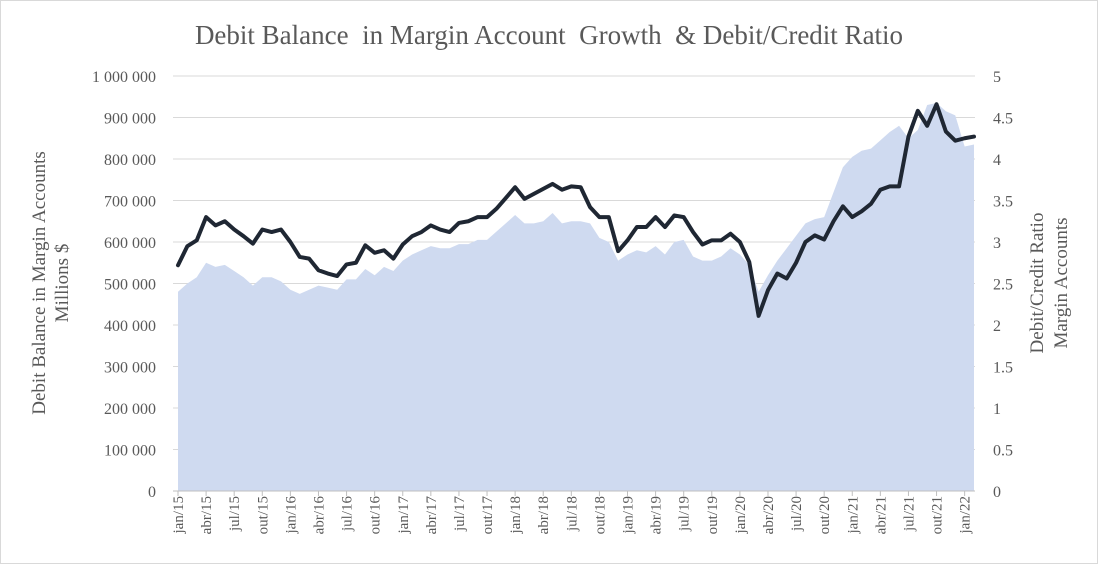 This screenshot has height=564, width=1098. What do you see at coordinates (629, 515) in the screenshot?
I see `x-tick-label: jan/19` at bounding box center [629, 515].